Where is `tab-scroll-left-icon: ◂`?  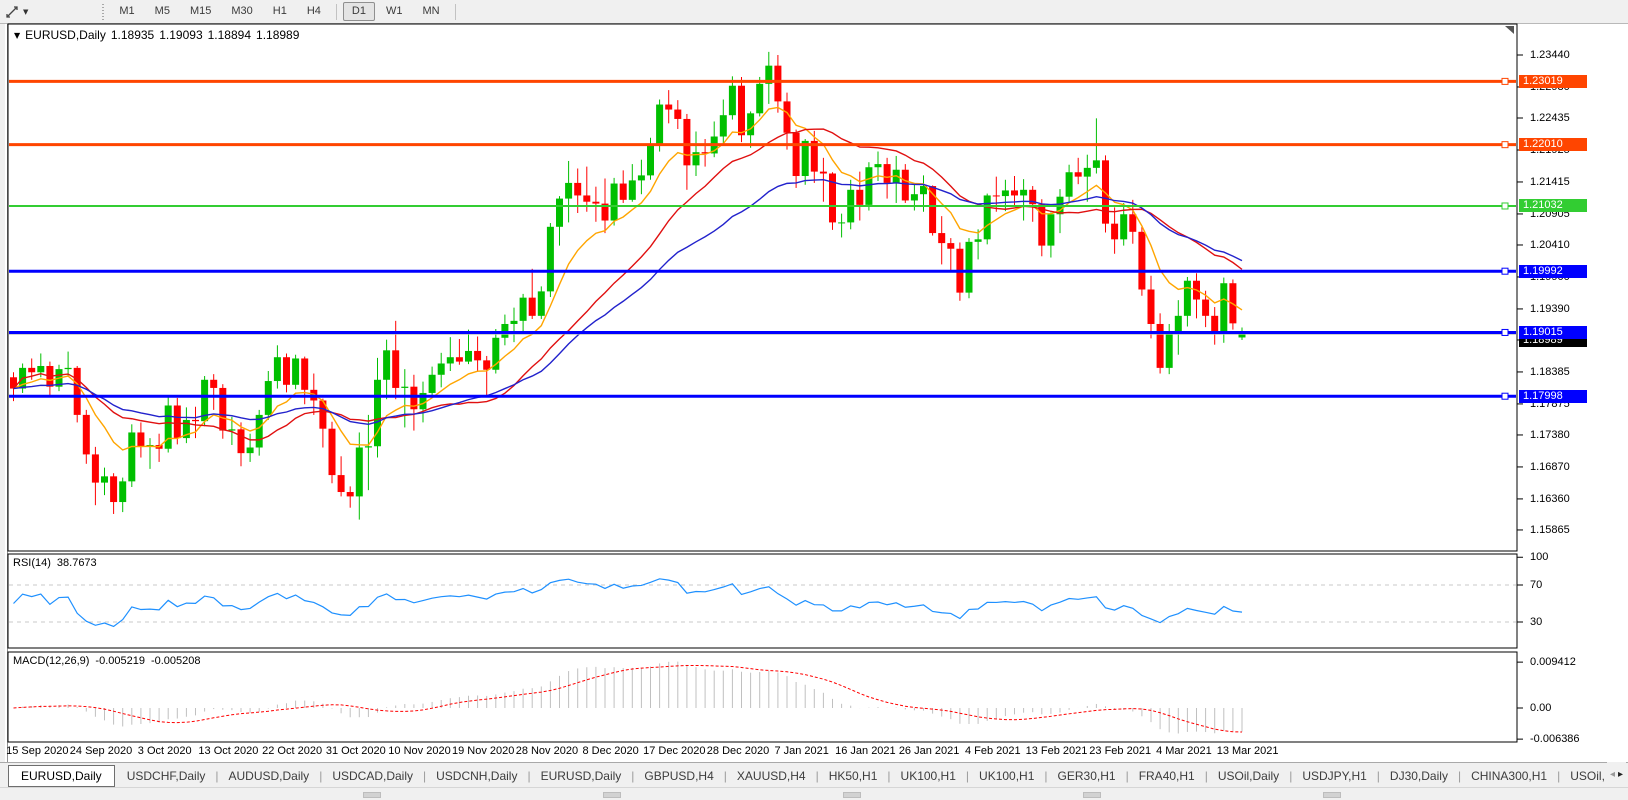
tab-scroll-left-icon: ◂ is located at coordinates (1612, 774).